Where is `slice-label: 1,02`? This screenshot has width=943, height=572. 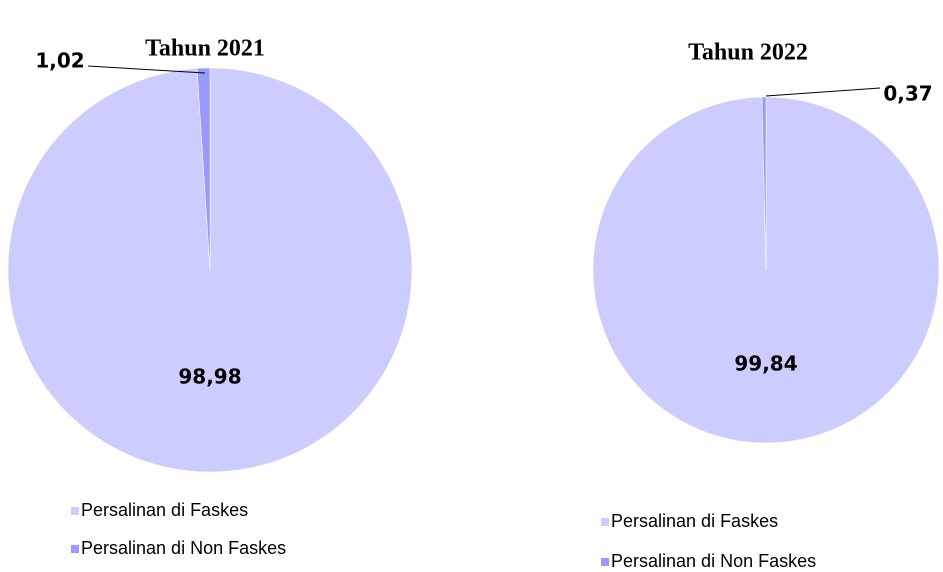
slice-label: 1,02 is located at coordinates (59, 61).